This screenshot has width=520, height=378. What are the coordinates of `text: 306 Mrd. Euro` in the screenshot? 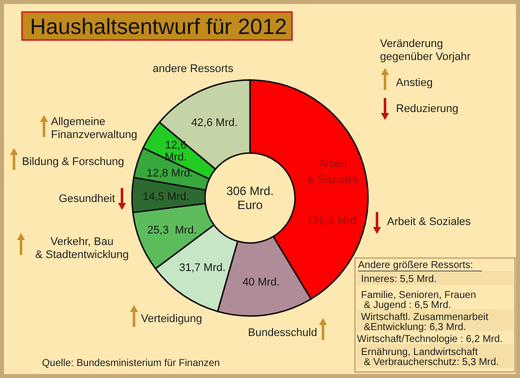 It's located at (250, 198).